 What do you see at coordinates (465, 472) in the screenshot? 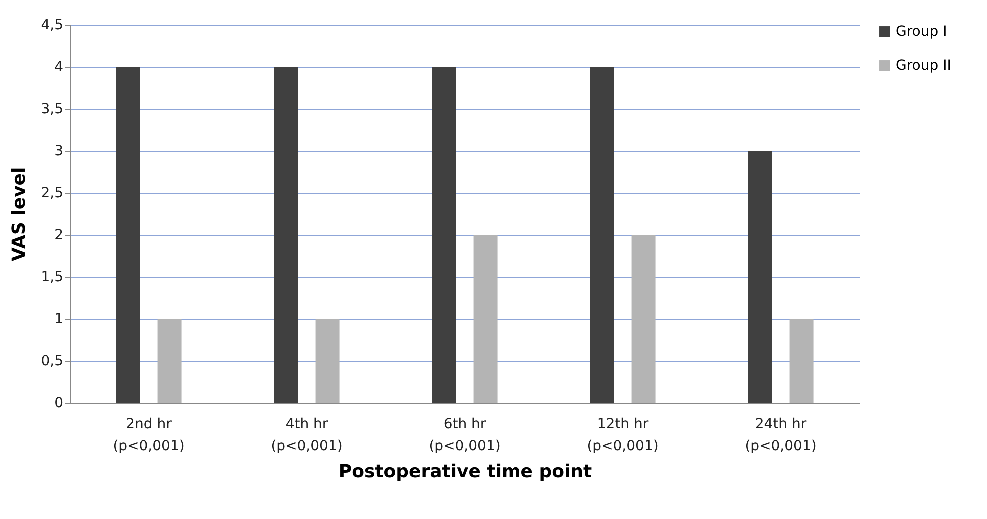
I see `x-axis-title: Postoperative time point` at bounding box center [465, 472].